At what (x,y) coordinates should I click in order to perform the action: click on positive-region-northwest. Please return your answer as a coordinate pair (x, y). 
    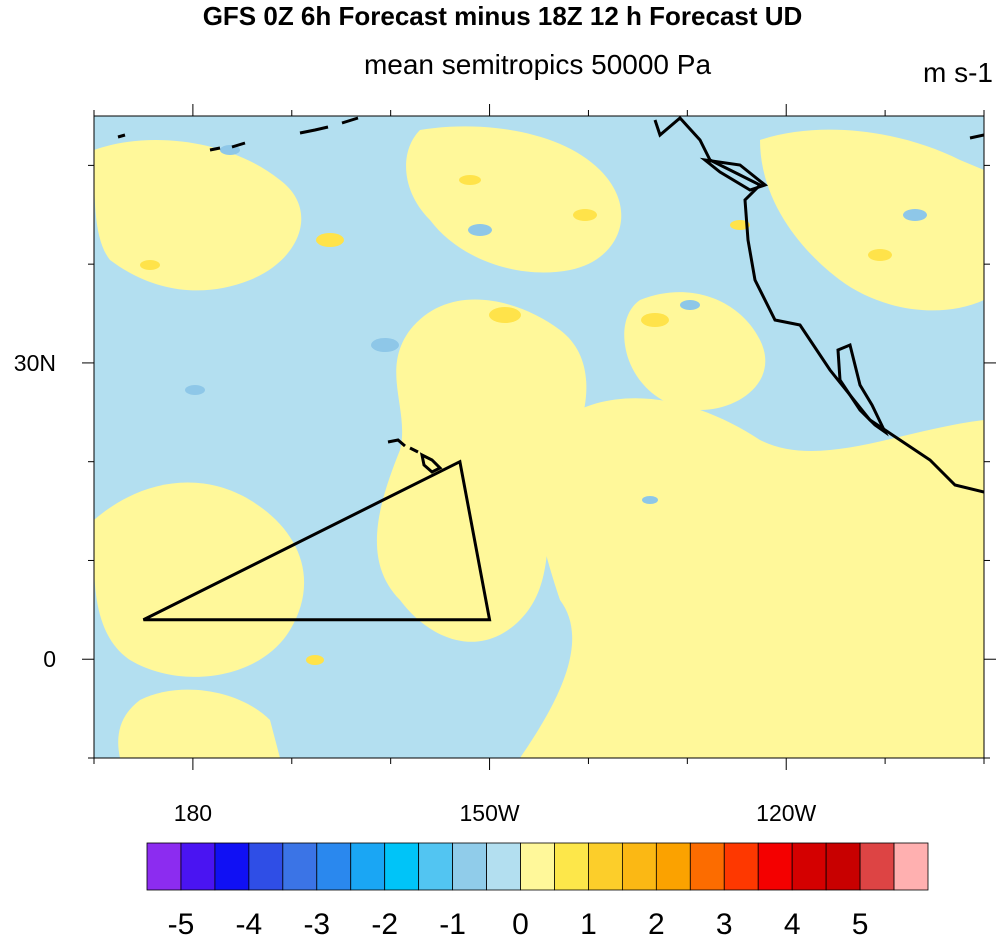
    Looking at the image, I should click on (198, 215).